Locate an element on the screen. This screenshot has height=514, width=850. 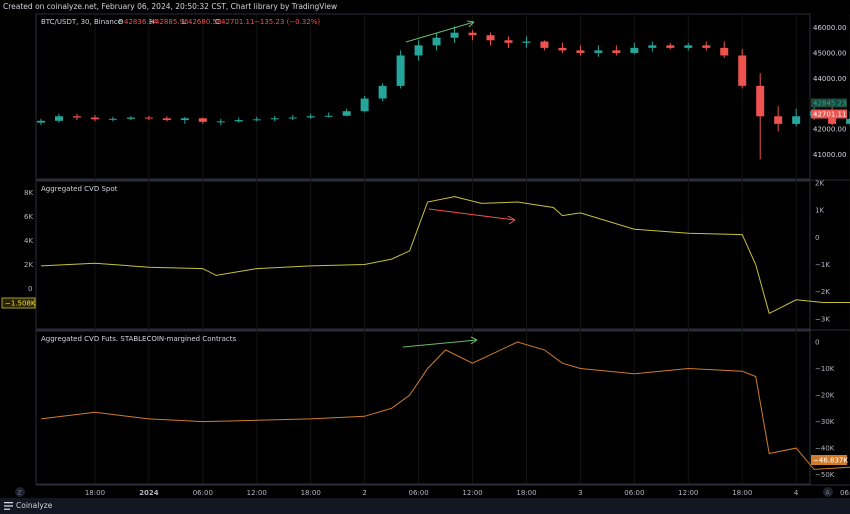
price-green-arrow is located at coordinates (440, 31).